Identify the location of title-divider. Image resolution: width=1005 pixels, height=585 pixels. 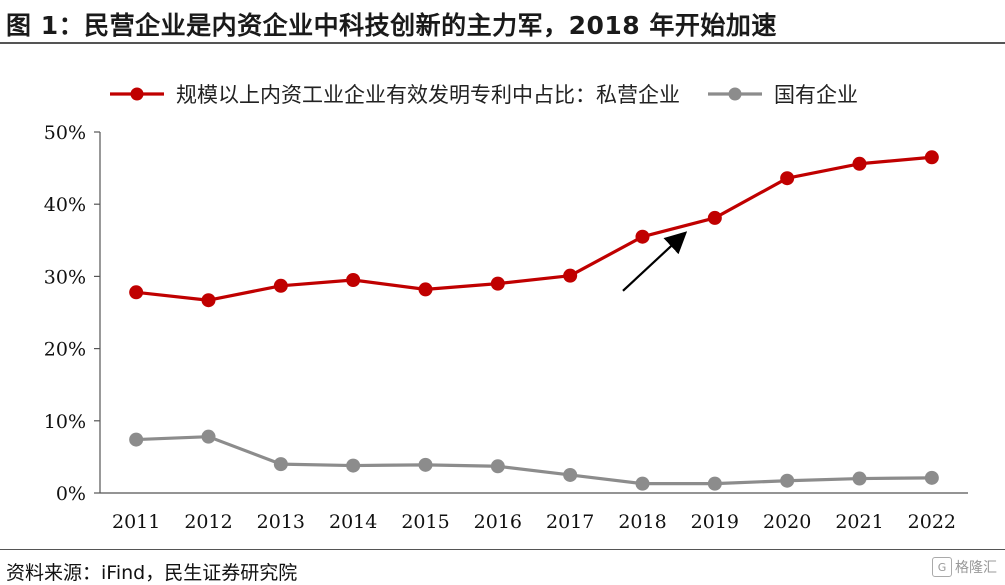
(502, 43).